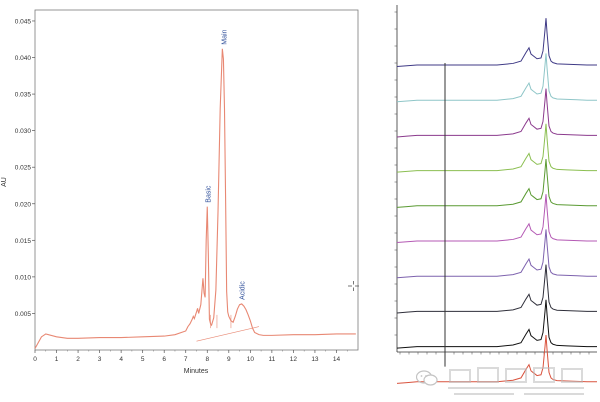  Describe the element at coordinates (23, 131) in the screenshot. I see `y-tick-label: 0.030` at that location.